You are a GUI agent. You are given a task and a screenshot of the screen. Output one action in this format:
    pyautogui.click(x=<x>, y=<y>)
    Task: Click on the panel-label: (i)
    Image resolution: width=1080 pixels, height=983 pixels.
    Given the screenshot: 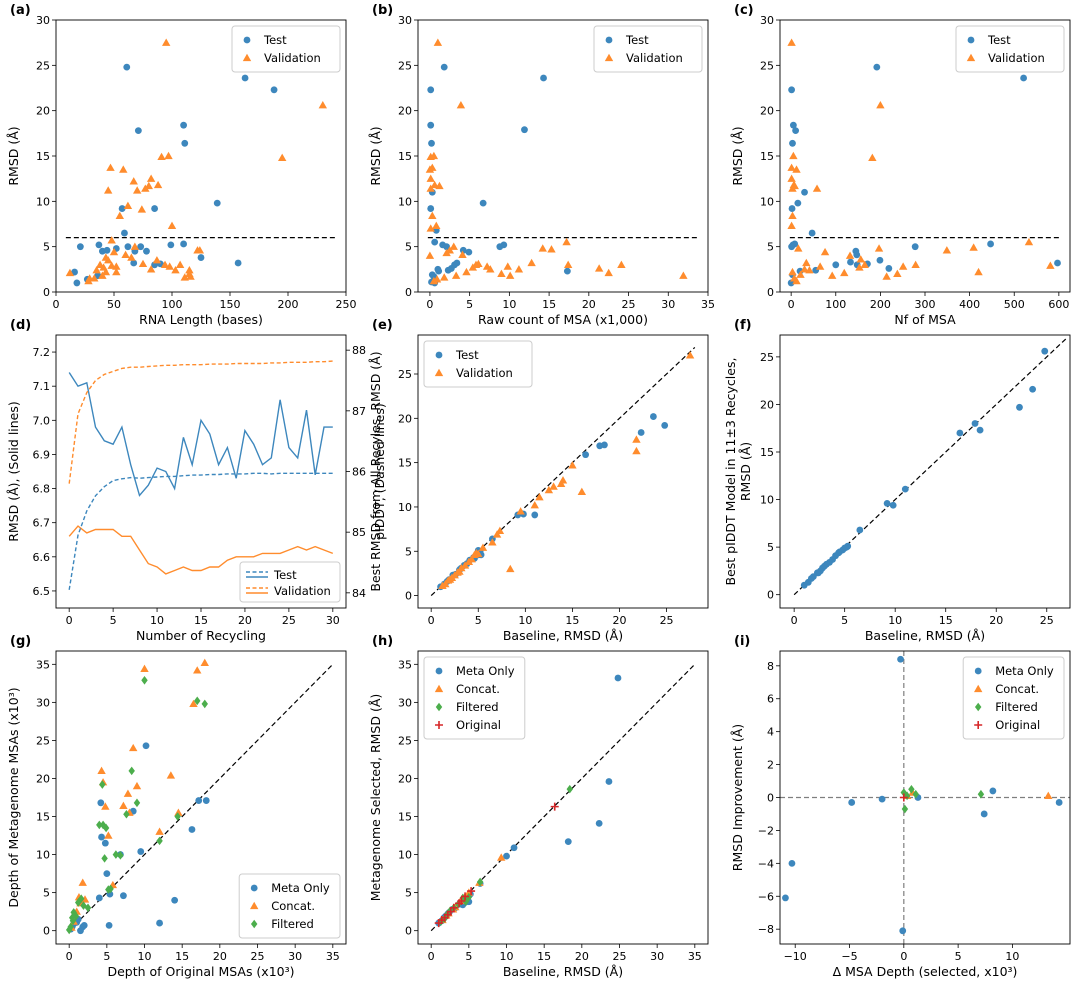 What is the action you would take?
    pyautogui.click(x=742, y=641)
    